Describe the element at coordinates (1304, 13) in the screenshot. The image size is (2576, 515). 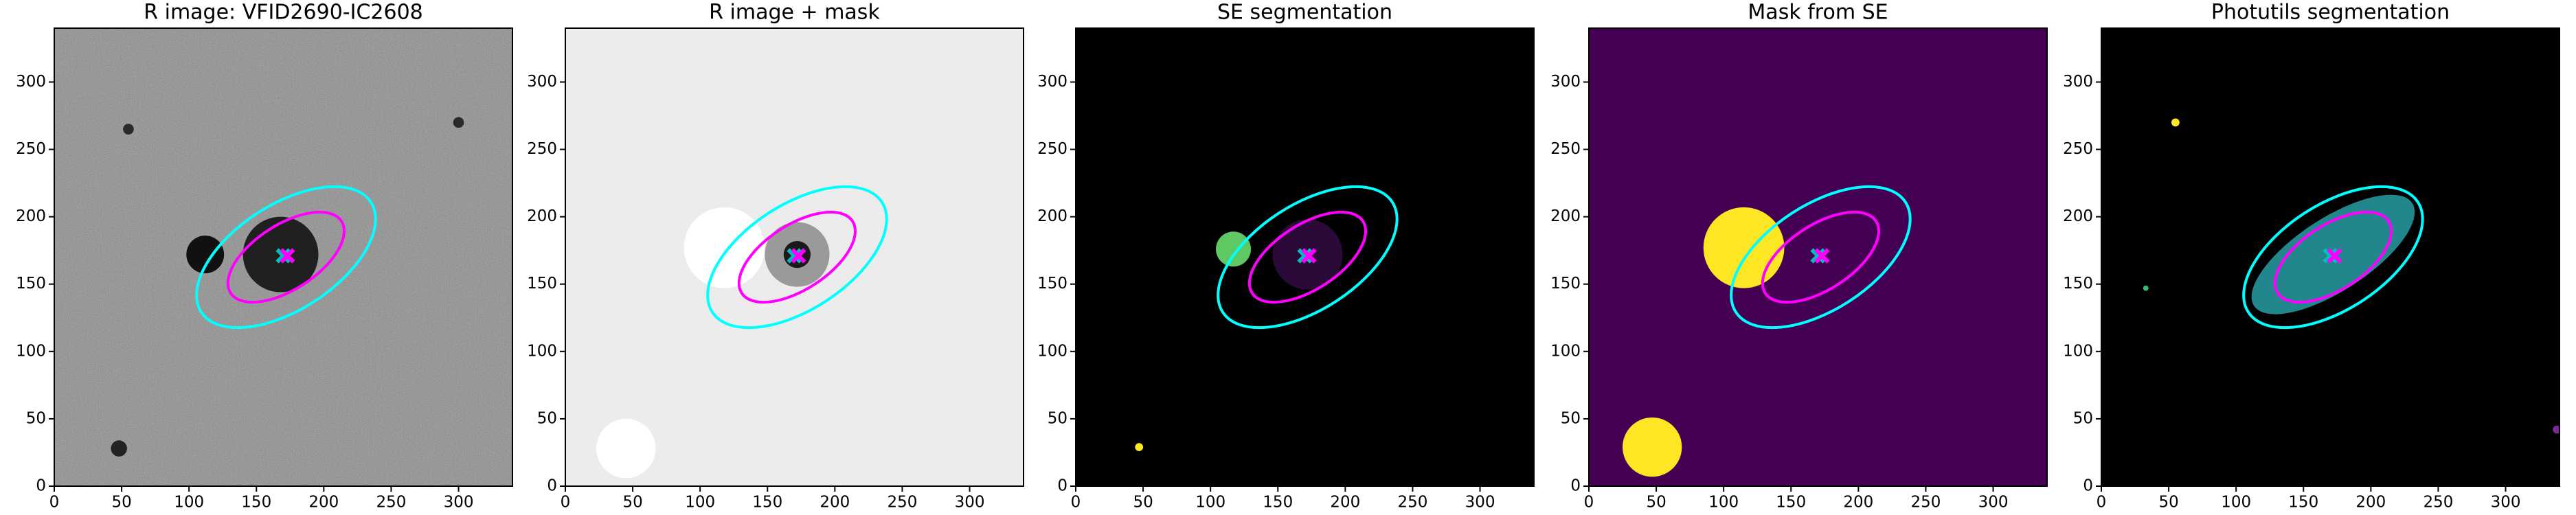
I see `panel-title: SE segmentation` at that location.